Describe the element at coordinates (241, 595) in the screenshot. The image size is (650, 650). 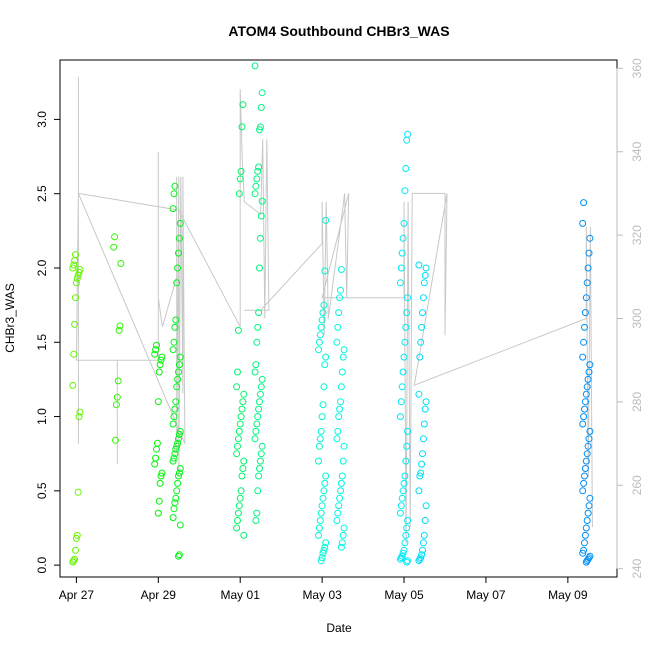
I see `x-tick-label: May 01` at that location.